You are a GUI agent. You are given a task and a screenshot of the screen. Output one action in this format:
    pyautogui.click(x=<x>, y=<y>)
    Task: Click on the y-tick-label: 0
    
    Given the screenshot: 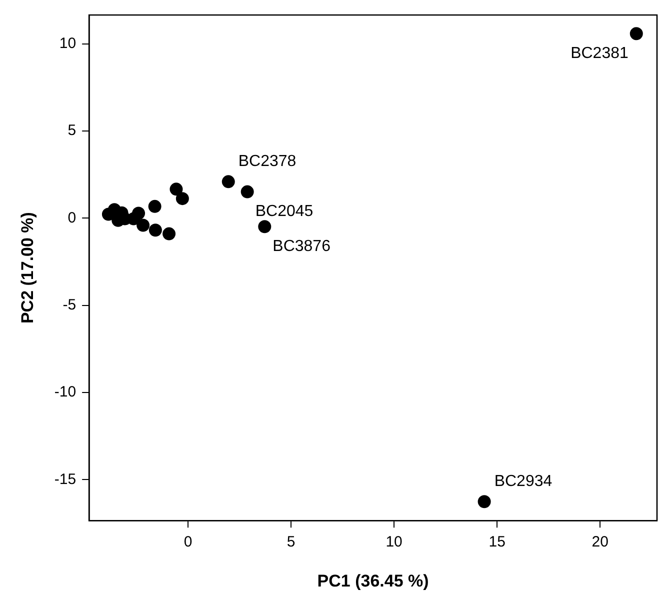 What is the action you would take?
    pyautogui.click(x=72, y=217)
    